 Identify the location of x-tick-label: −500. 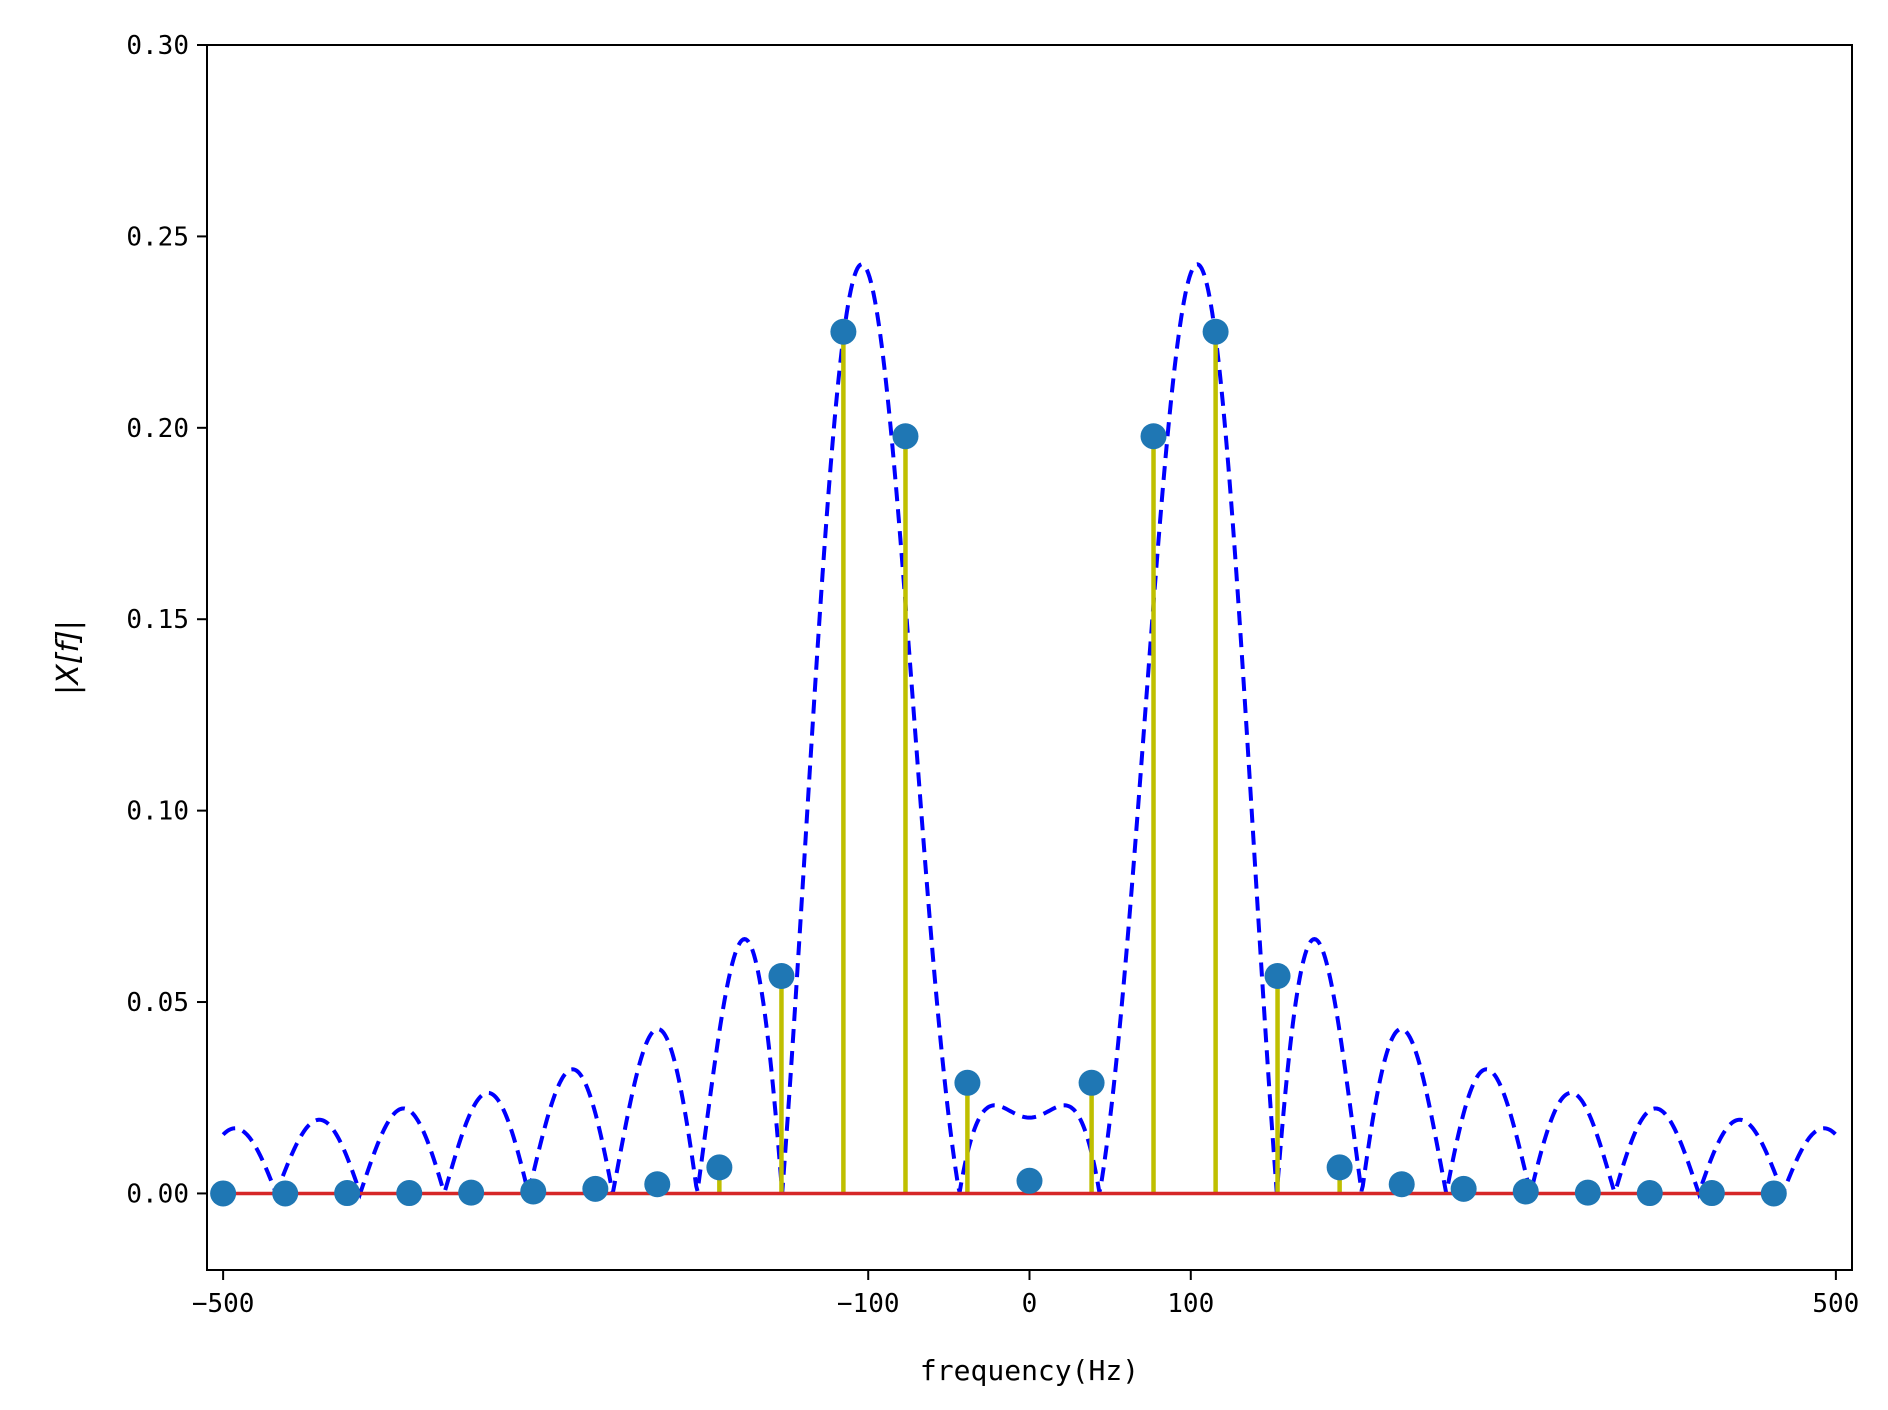
(223, 1304).